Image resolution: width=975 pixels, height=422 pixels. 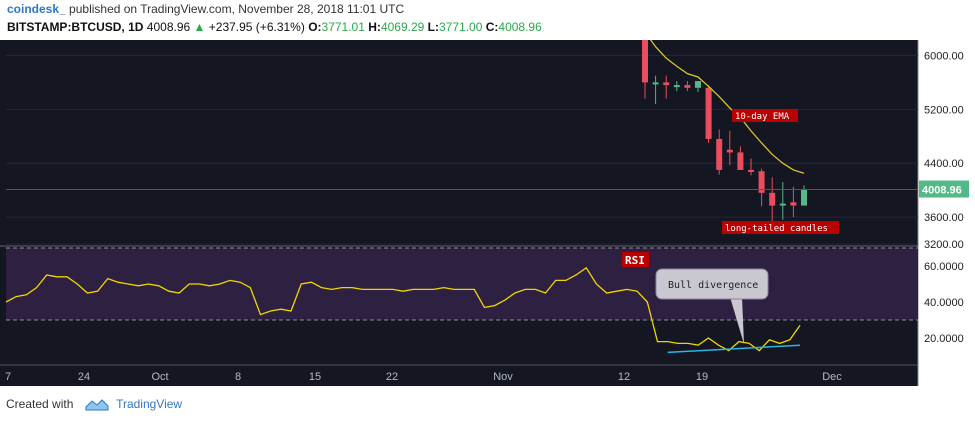 What do you see at coordinates (944, 339) in the screenshot?
I see `rsi-tick-label: 20.0000` at bounding box center [944, 339].